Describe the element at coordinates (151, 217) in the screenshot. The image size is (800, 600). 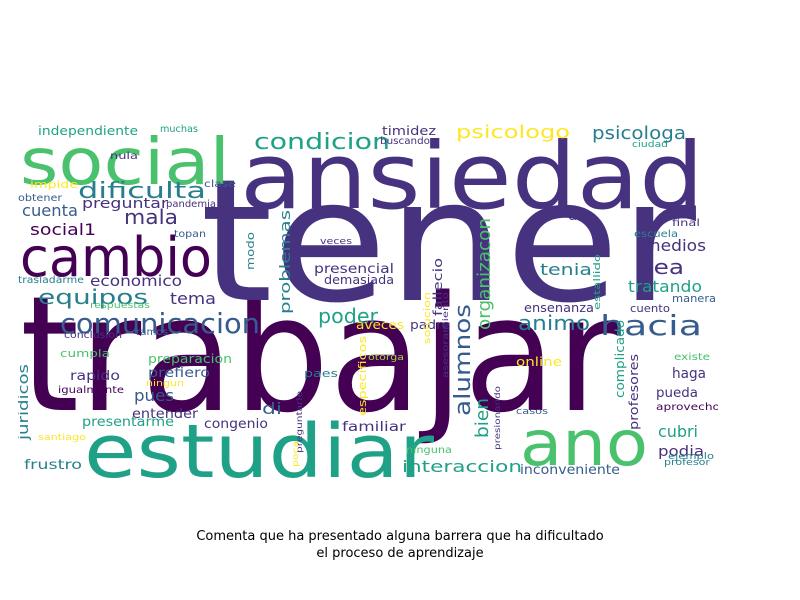
I see `cloud-word-mala: mala` at that location.